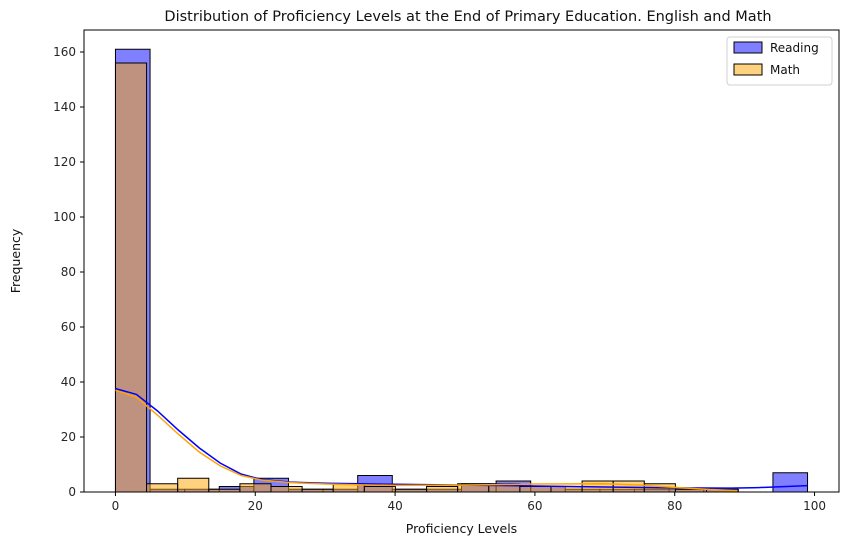 The height and width of the screenshot is (545, 850). Describe the element at coordinates (64, 52) in the screenshot. I see `y-tick-label-160: 160` at that location.